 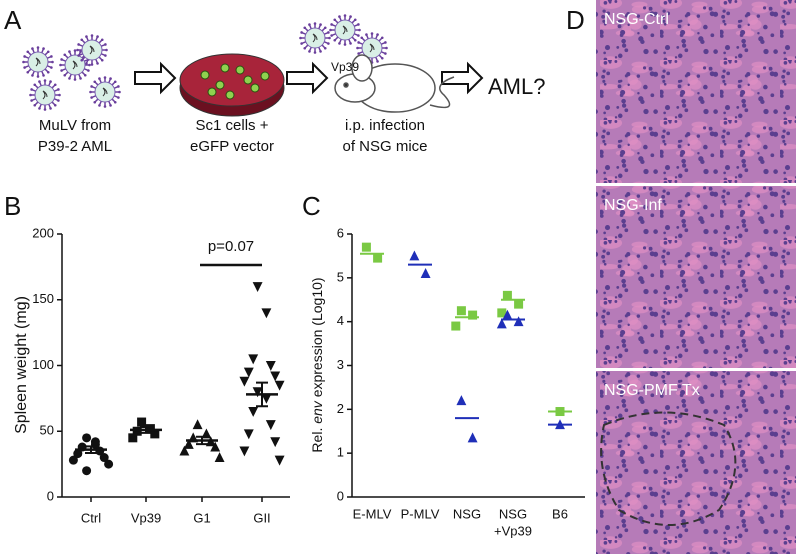 I want to click on x-tick-label: NSG, so click(x=513, y=513).